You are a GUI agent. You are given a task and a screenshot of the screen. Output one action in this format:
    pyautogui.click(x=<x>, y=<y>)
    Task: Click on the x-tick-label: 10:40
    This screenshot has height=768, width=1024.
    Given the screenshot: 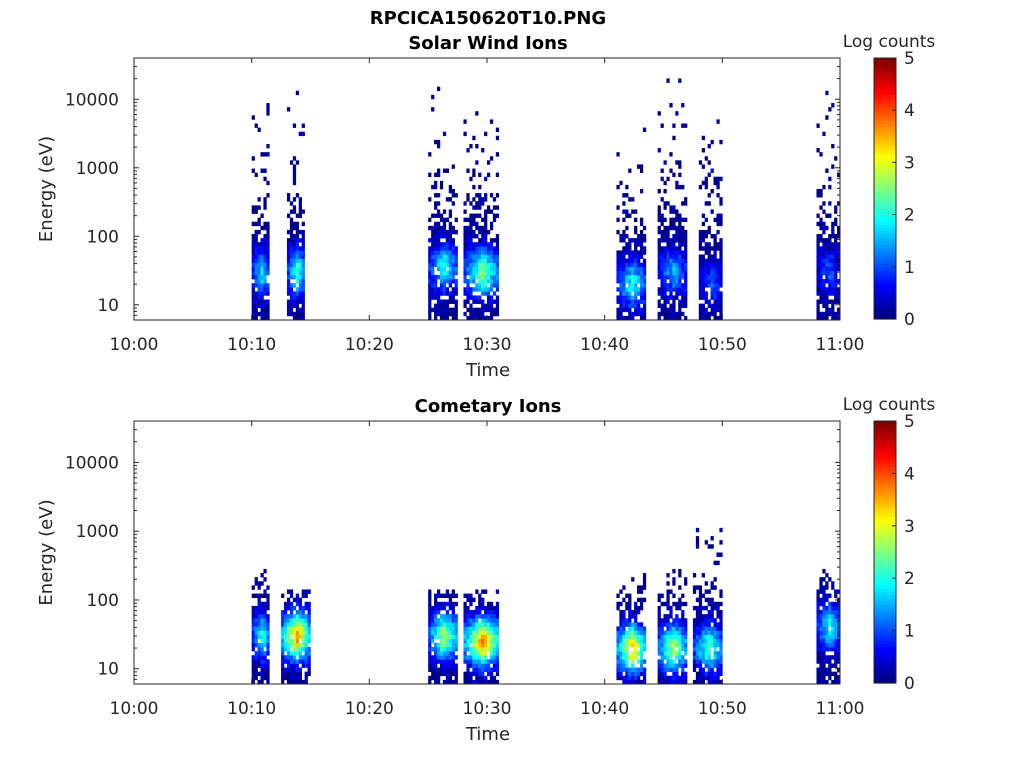 What is the action you would take?
    pyautogui.click(x=604, y=345)
    